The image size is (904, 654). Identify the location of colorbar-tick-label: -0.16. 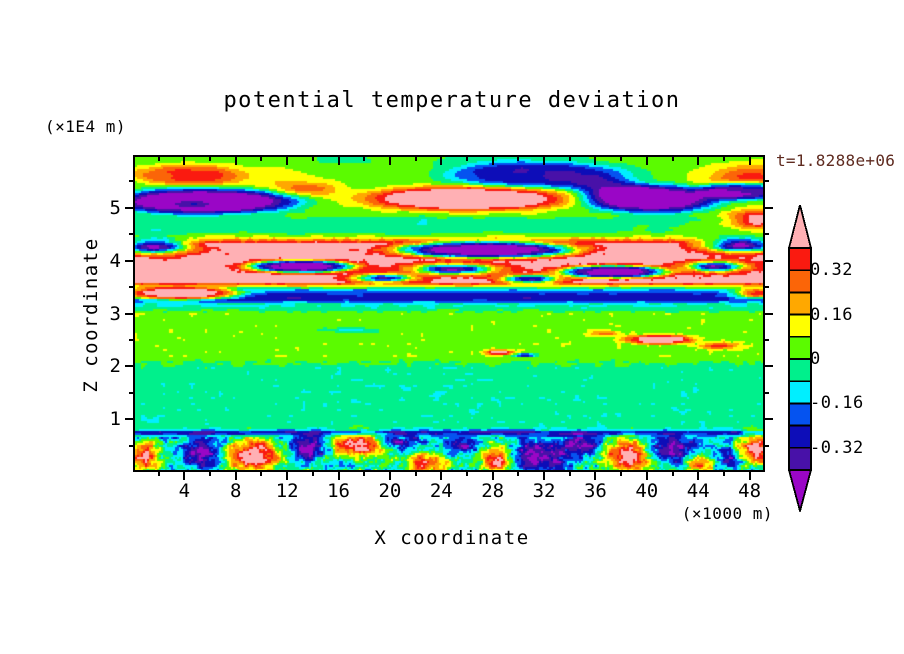
(837, 403).